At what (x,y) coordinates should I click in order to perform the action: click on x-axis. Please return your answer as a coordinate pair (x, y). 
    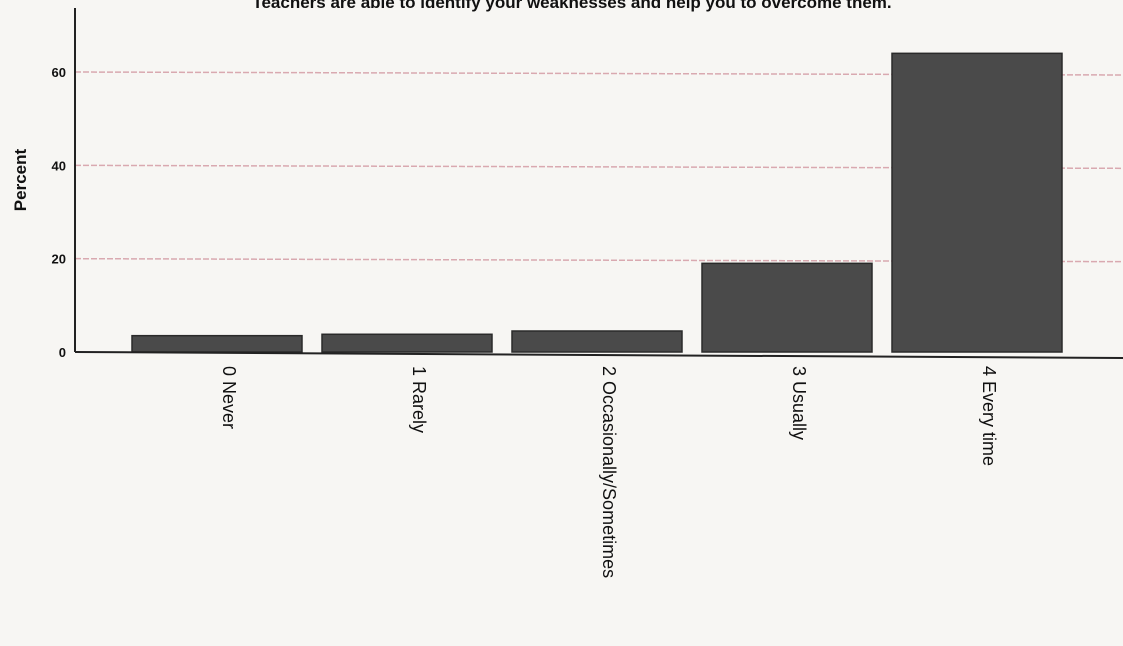
    Looking at the image, I should click on (598, 355).